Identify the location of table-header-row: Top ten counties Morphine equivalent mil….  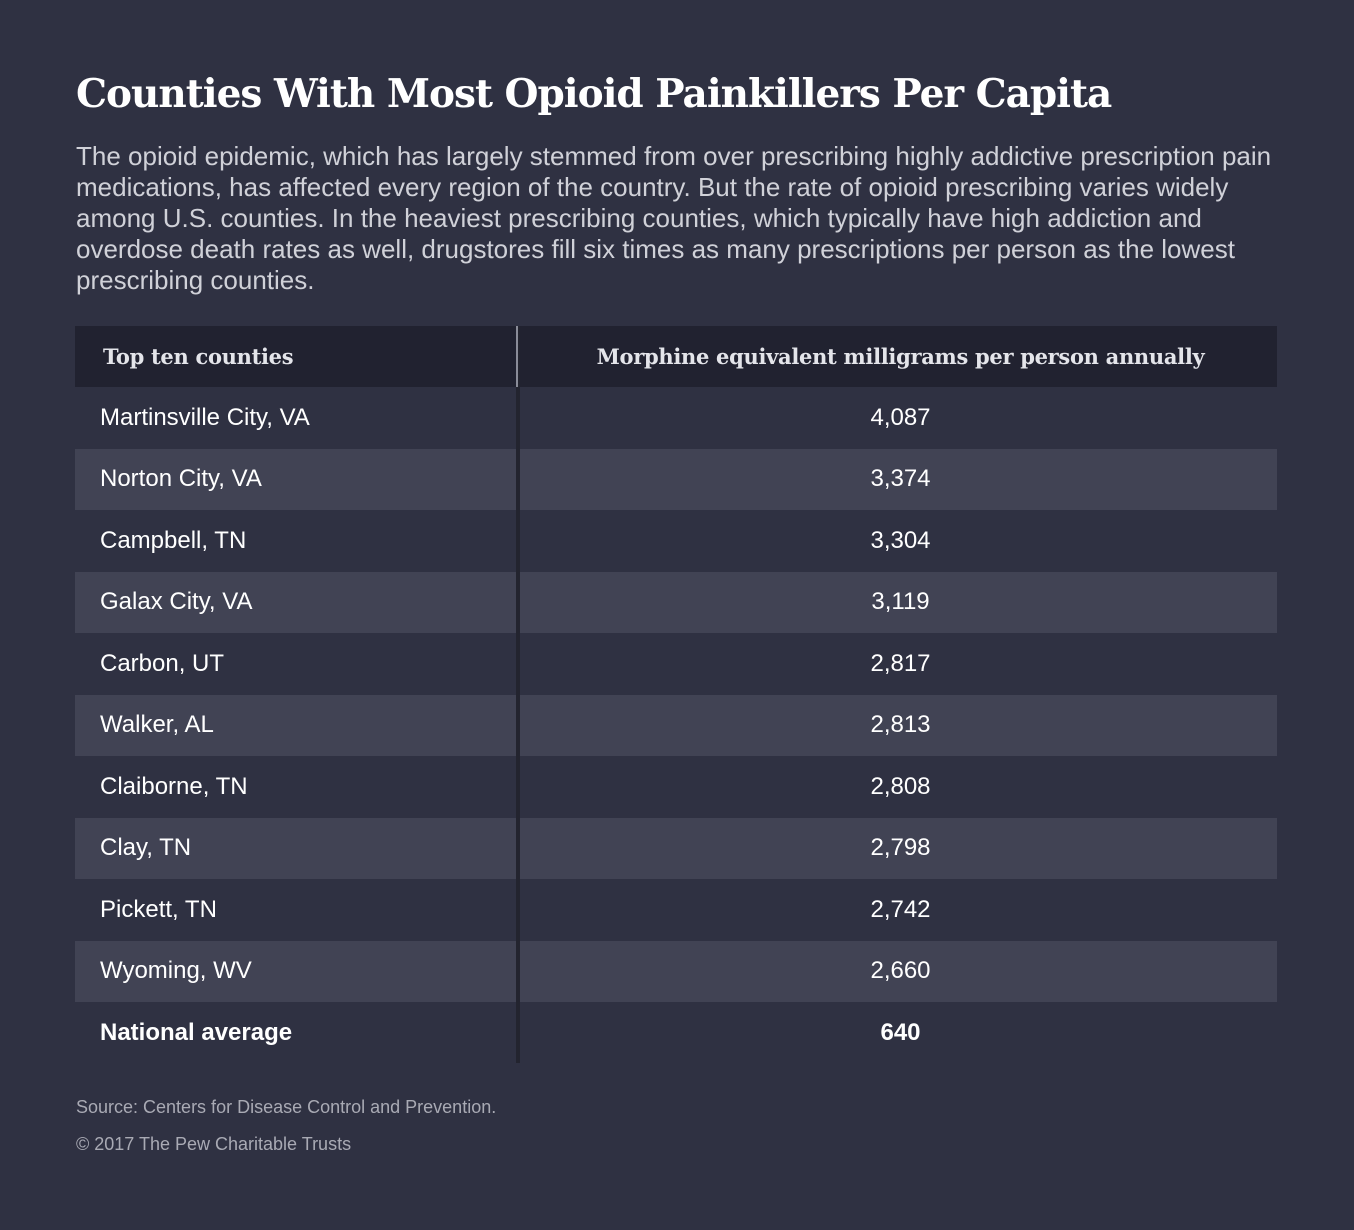
(676, 356).